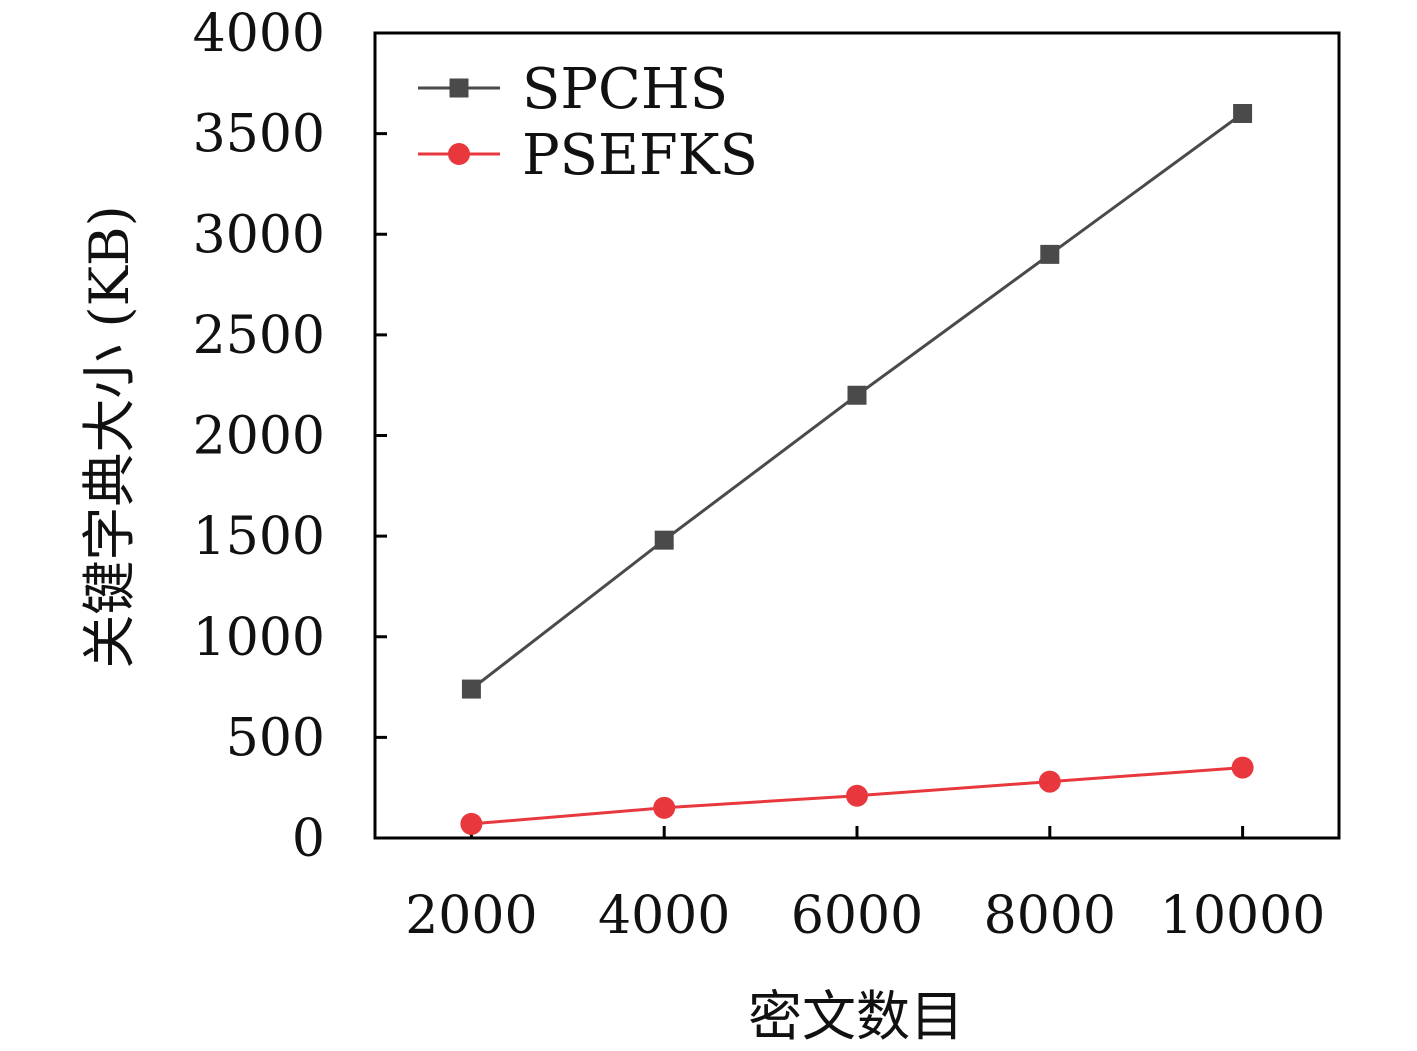 This screenshot has height=1051, width=1417. What do you see at coordinates (664, 916) in the screenshot?
I see `x-tick-label: 4000` at bounding box center [664, 916].